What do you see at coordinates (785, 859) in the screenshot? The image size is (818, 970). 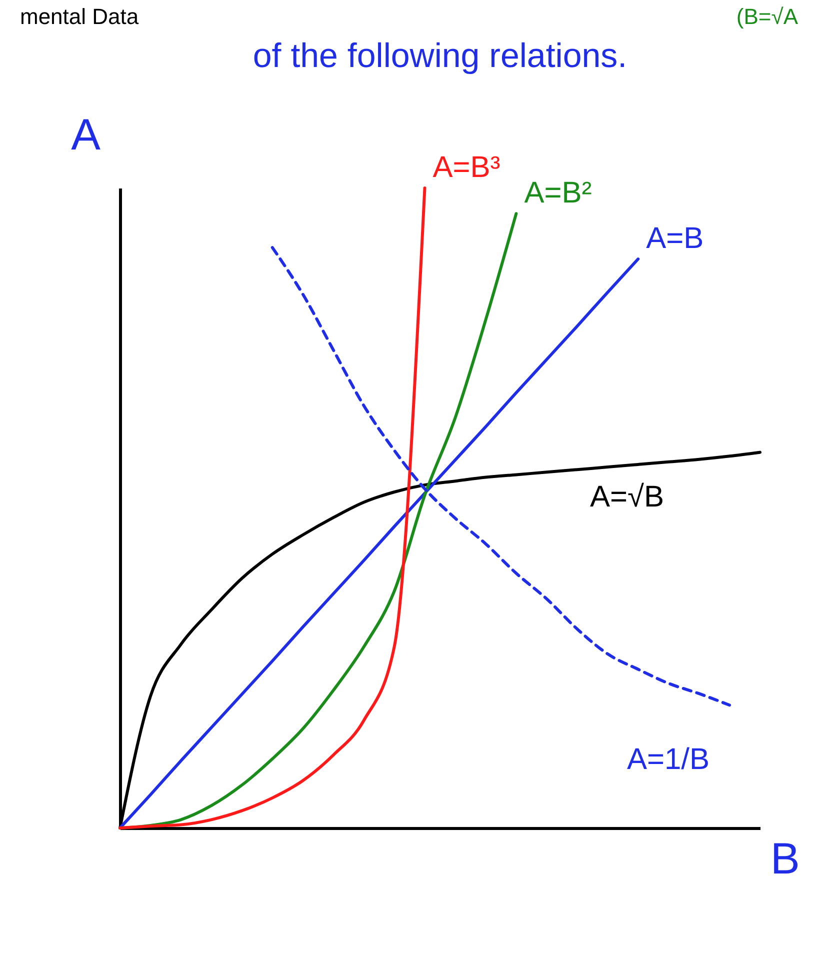 I see `x-axis-title: B` at bounding box center [785, 859].